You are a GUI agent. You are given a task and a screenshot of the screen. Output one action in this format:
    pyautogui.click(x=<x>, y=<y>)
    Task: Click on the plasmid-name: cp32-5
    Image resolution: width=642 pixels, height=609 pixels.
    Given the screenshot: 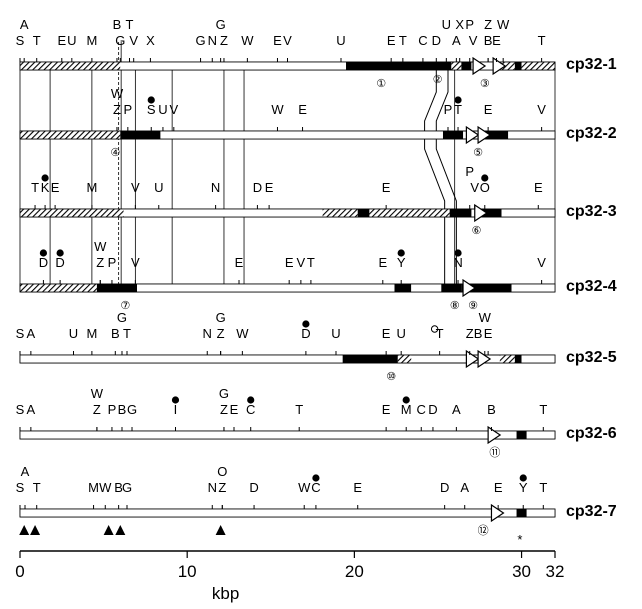 What is the action you would take?
    pyautogui.click(x=591, y=357)
    